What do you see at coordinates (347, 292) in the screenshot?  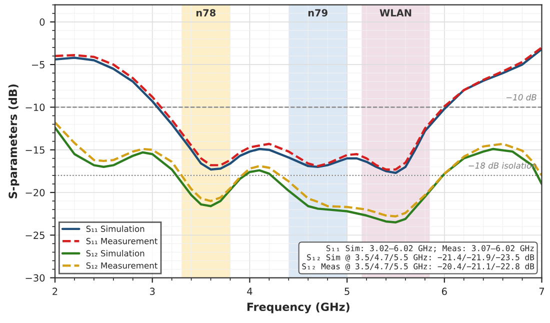 I see `x-tick-label: 5` at bounding box center [347, 292].